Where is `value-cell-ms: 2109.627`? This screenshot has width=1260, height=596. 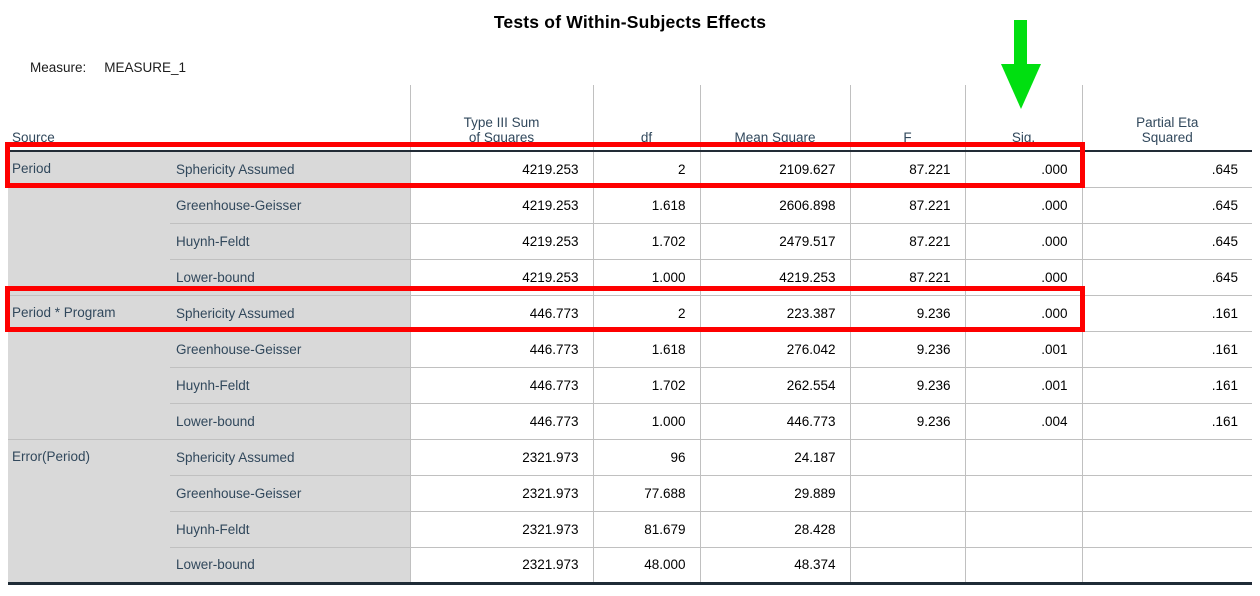
value-cell-ms: 2109.627 is located at coordinates (774, 169).